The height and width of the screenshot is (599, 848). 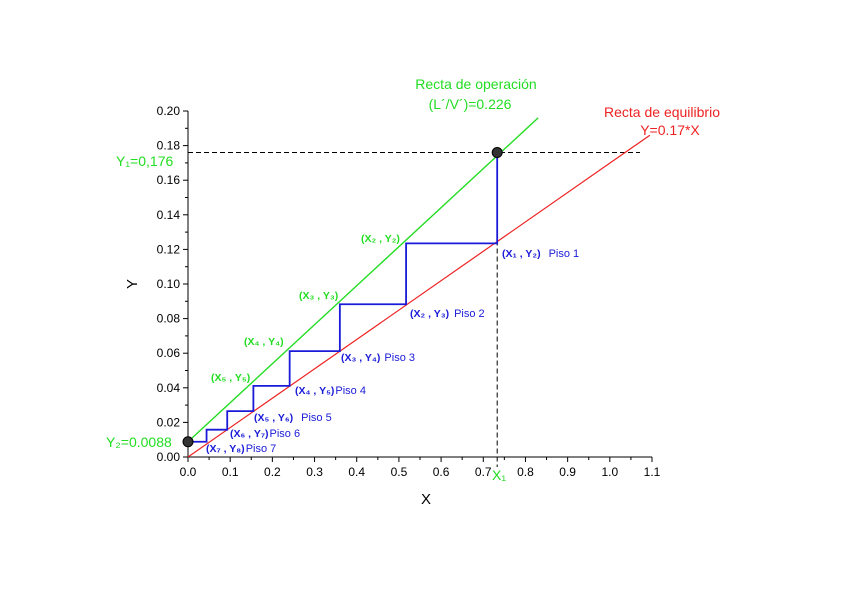 What do you see at coordinates (426, 499) in the screenshot?
I see `x-axis-title: X` at bounding box center [426, 499].